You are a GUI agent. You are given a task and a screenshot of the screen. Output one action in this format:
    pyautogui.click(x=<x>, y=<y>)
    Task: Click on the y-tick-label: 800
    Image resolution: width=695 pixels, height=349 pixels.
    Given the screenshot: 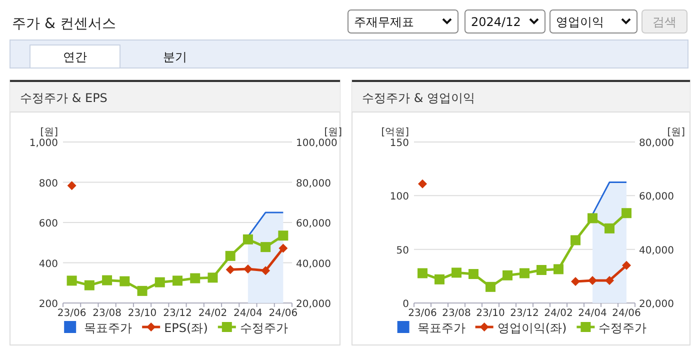 What is the action you would take?
    pyautogui.click(x=48, y=184)
    